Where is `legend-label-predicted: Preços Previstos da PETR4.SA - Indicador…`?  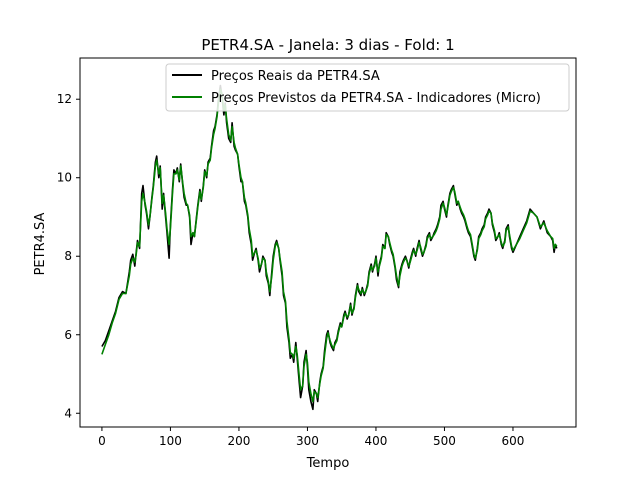
legend-label-predicted: Preços Previstos da PETR4.SA - Indicador… is located at coordinates (376, 98).